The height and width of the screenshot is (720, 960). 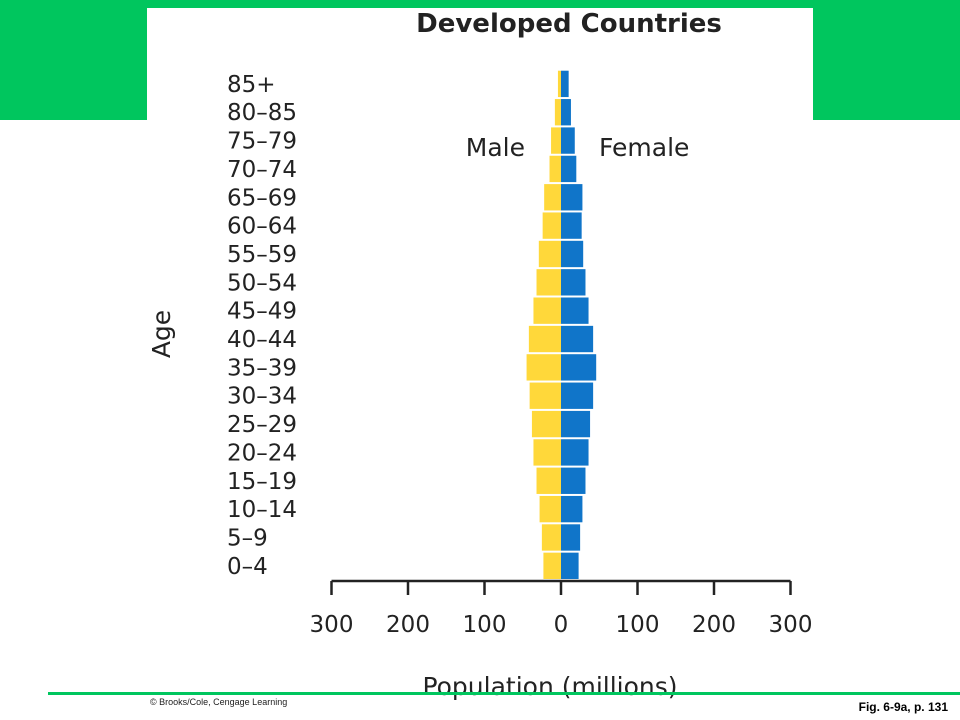 I want to click on age-tick-label-10: 50–54, so click(x=262, y=283).